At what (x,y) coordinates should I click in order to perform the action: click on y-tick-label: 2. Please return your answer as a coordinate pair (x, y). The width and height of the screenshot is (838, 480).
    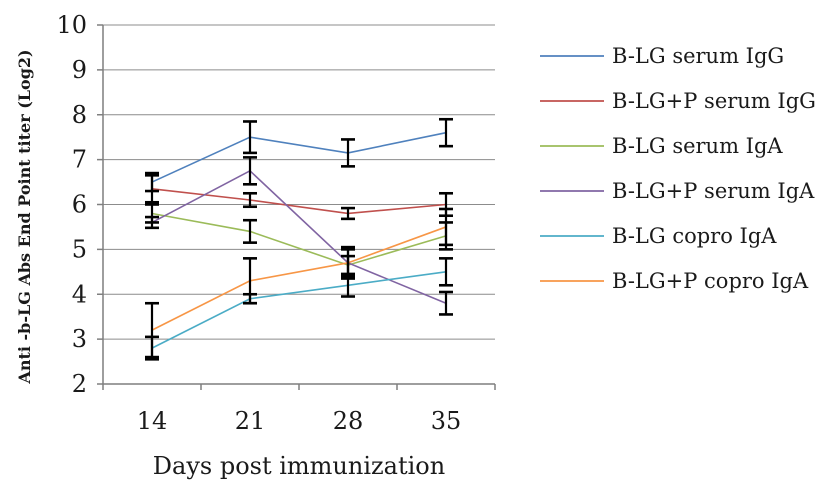
    Looking at the image, I should click on (79, 384).